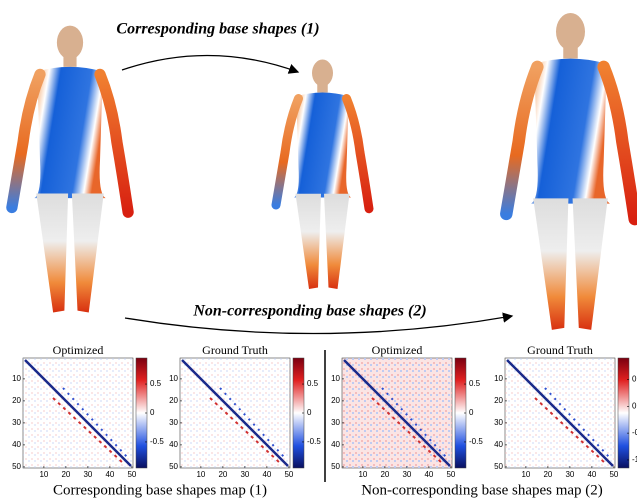  I want to click on arrow-label: Non-corresponding base shapes (2), so click(309, 311).